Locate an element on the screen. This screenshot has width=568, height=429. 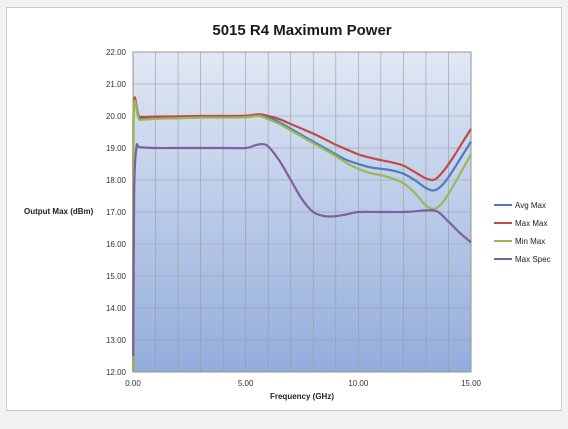
legend-label: Max Max is located at coordinates (531, 223).